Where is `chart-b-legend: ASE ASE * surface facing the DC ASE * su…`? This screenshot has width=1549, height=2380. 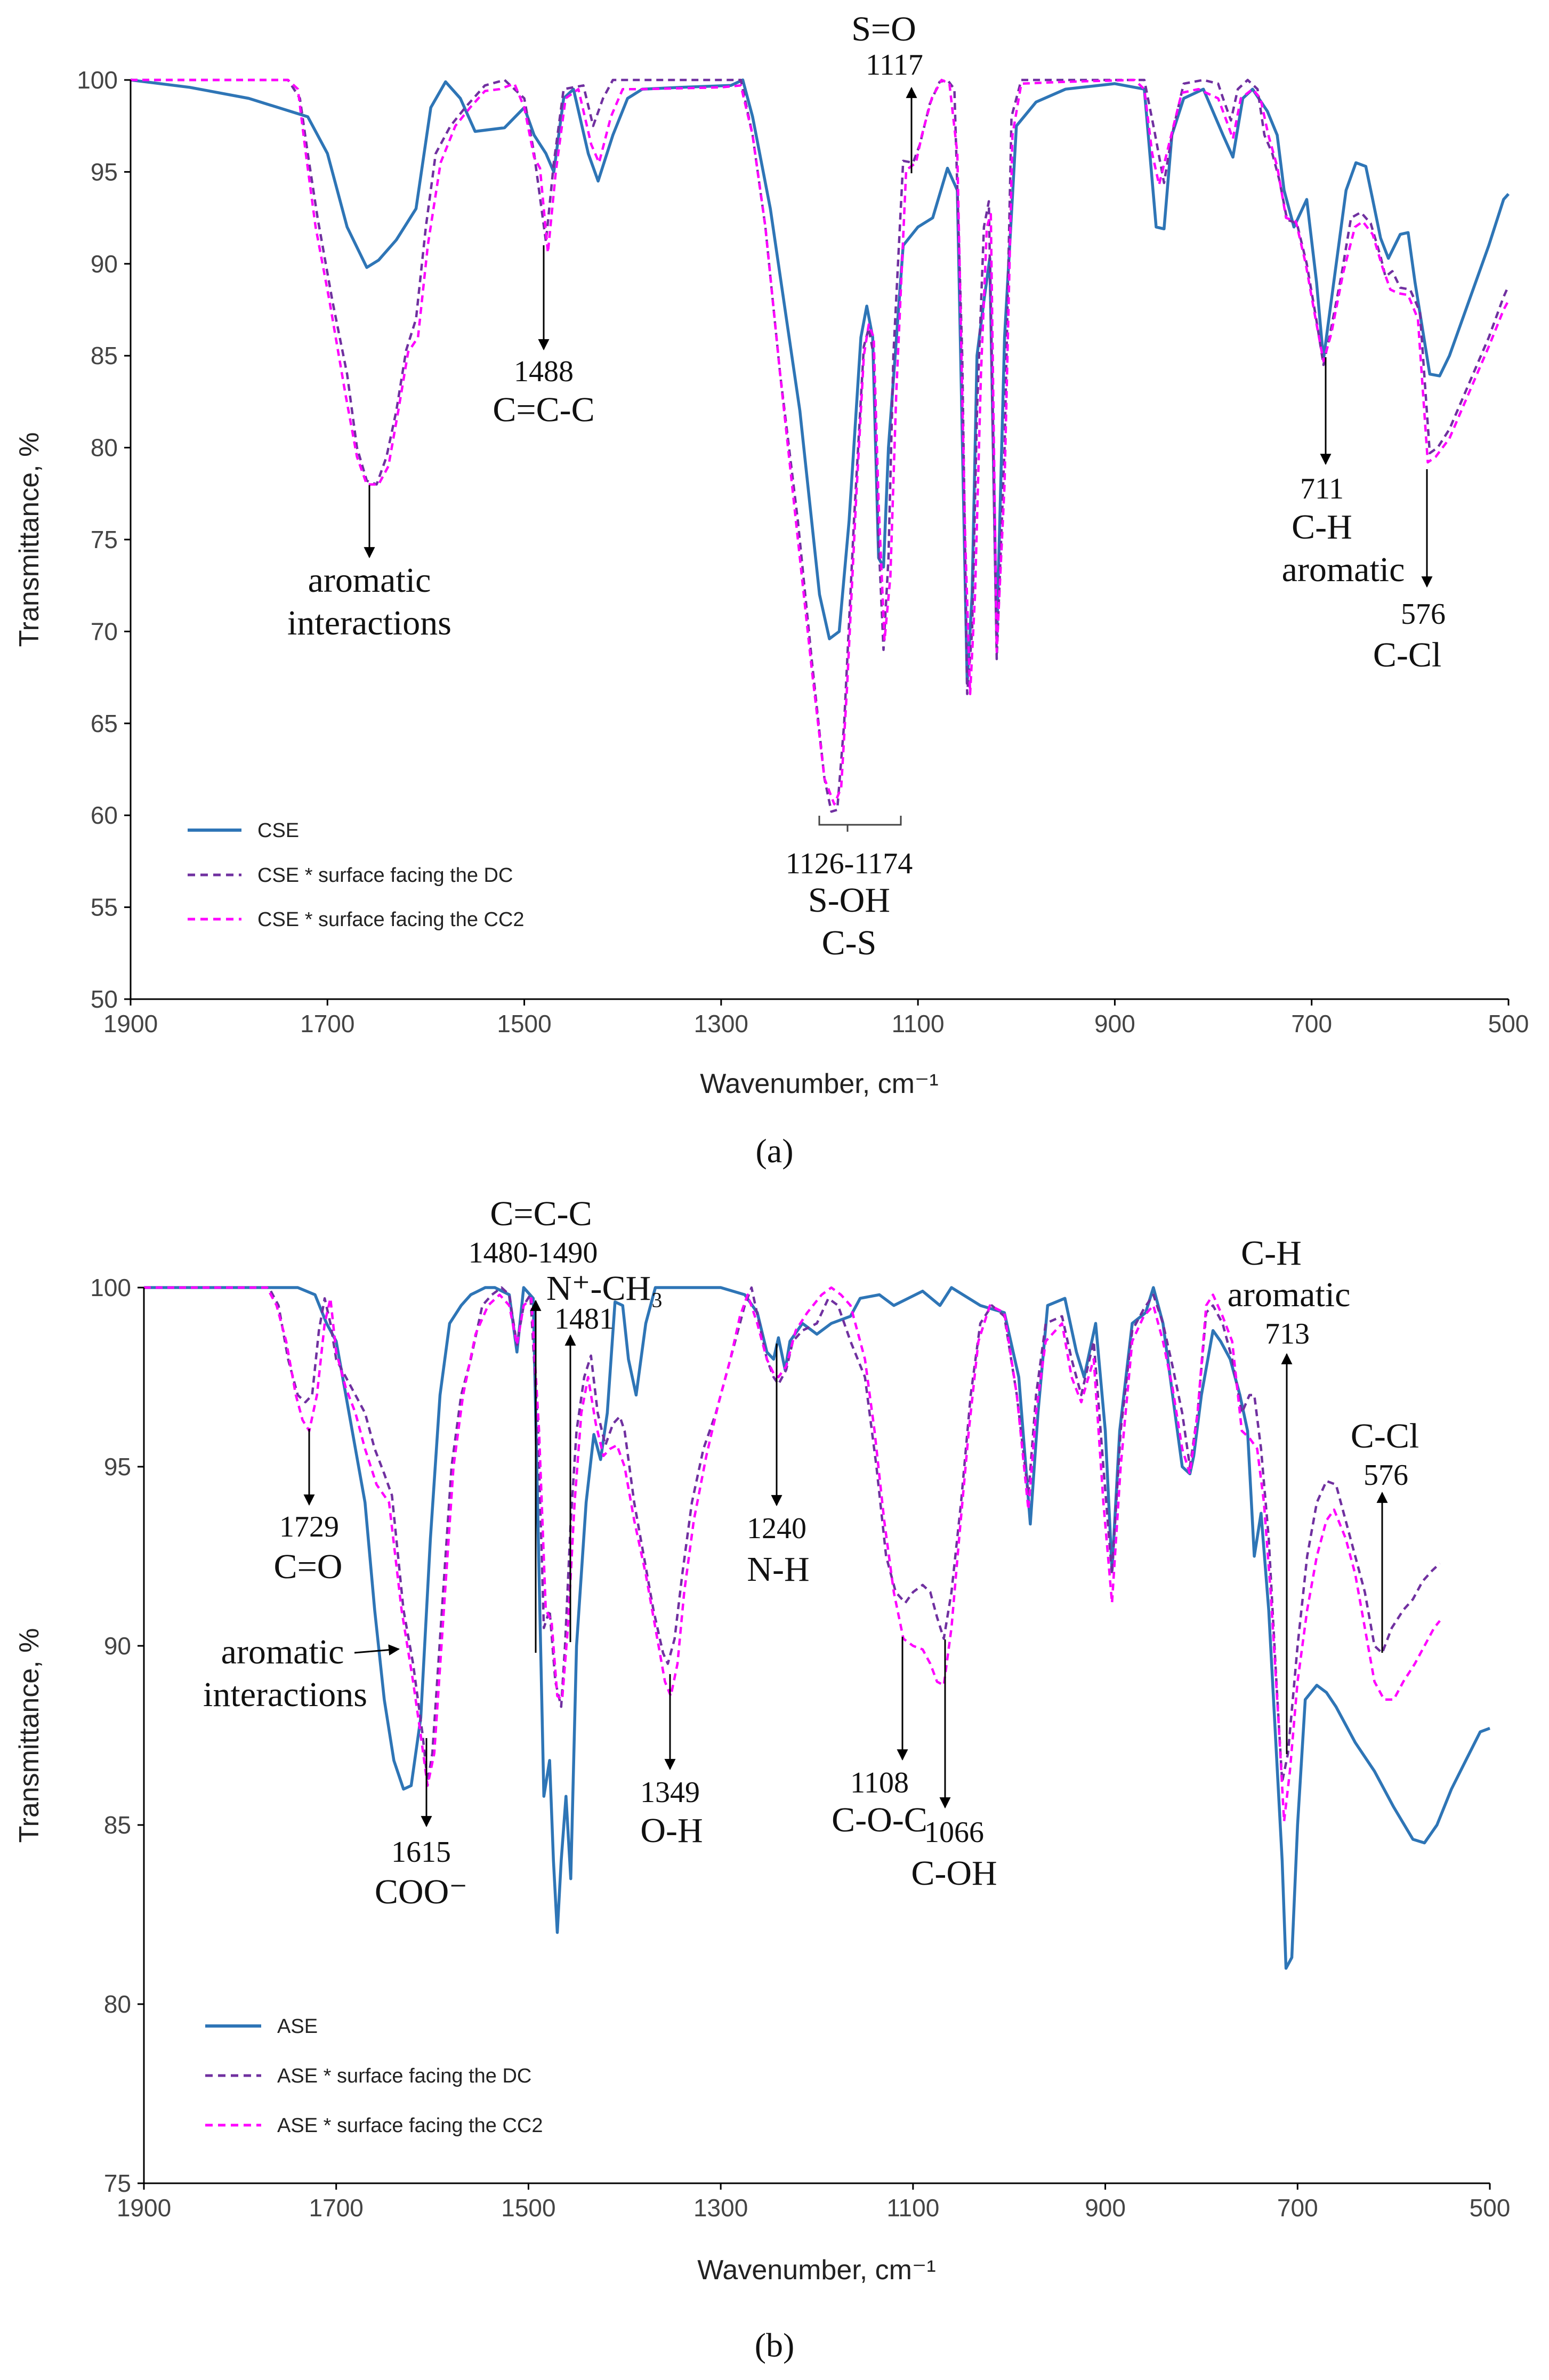 chart-b-legend: ASE ASE * surface facing the DC ASE * su… is located at coordinates (374, 2076).